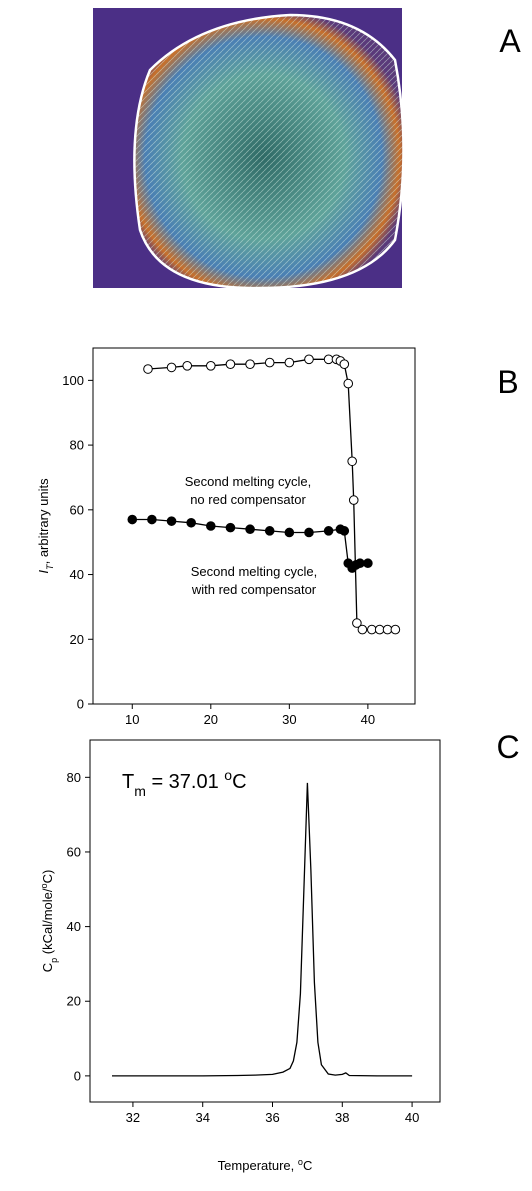  I want to click on y-axis-label-part: , arbitrary units, so click(43, 521).